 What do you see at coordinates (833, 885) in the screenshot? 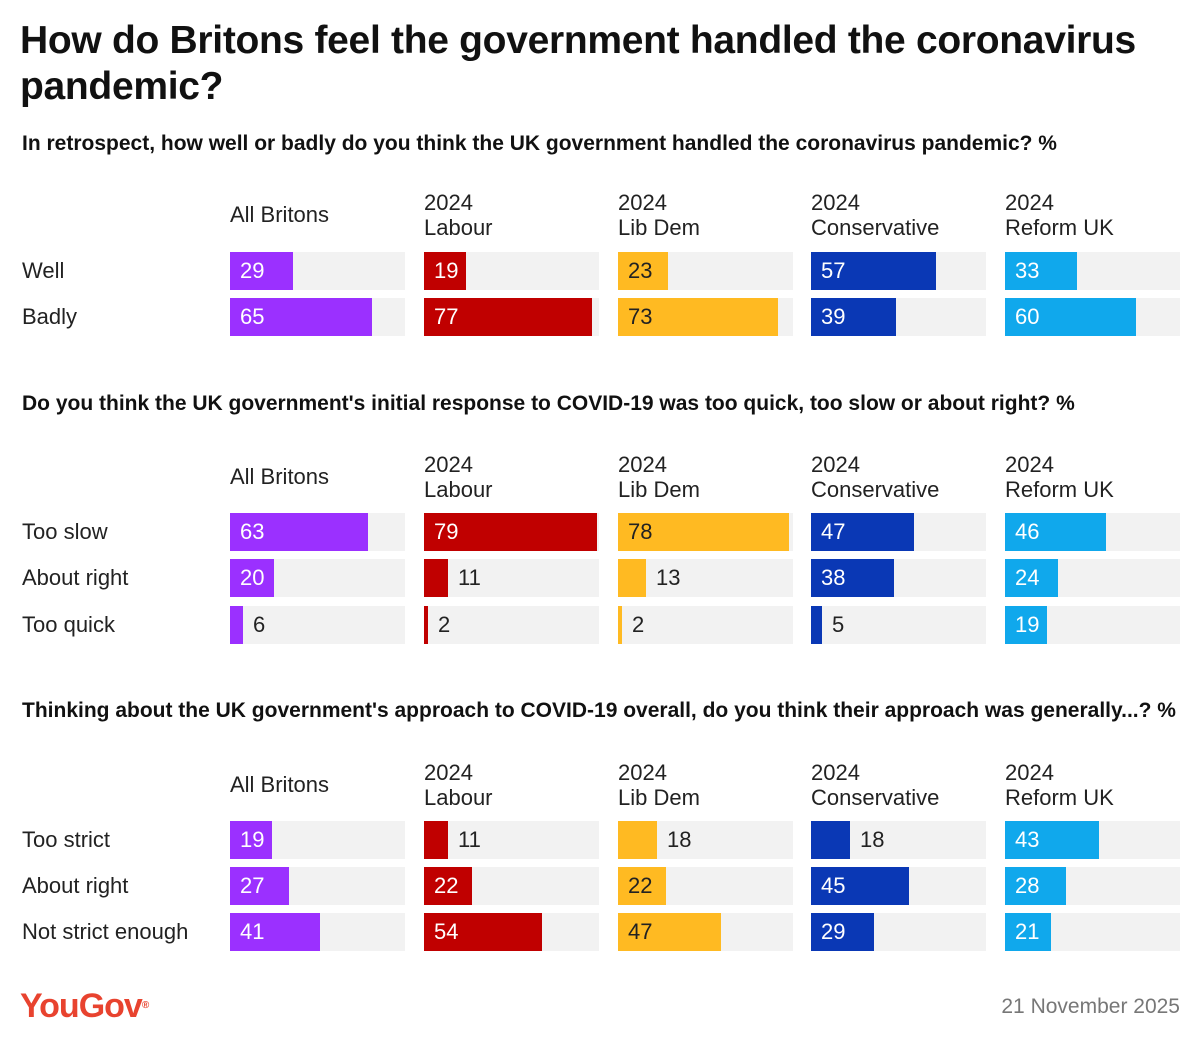
I see `data-label: 45` at bounding box center [833, 885].